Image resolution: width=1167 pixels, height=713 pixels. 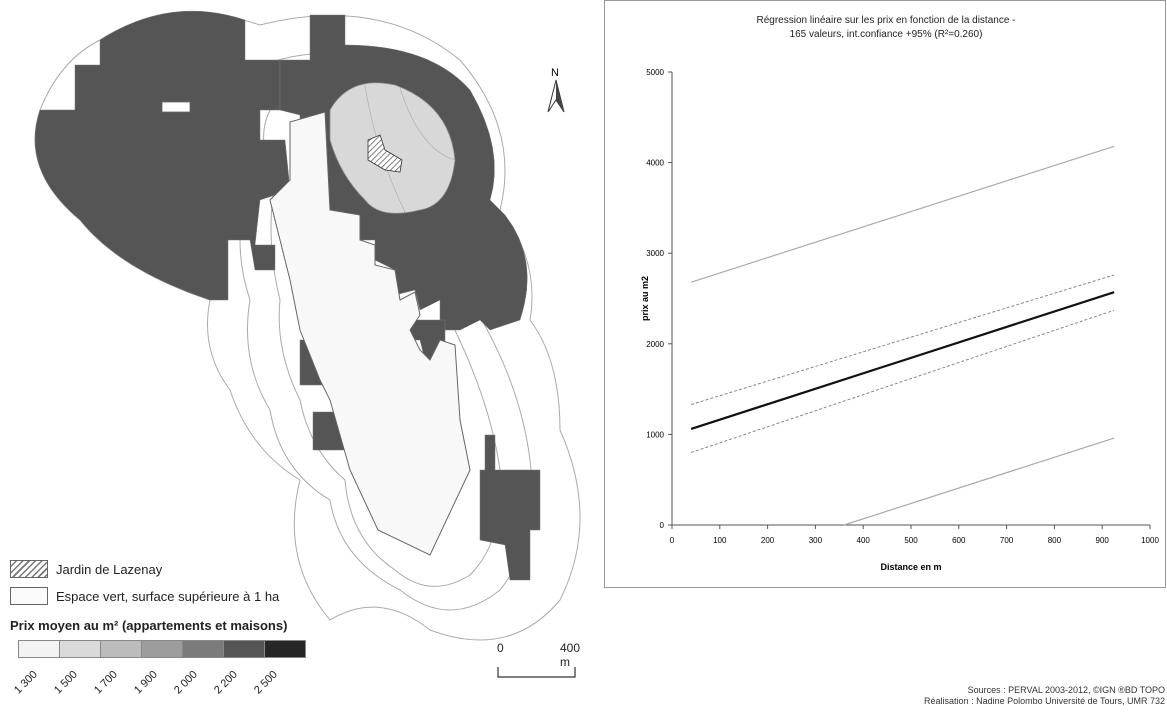 What do you see at coordinates (500, 648) in the screenshot?
I see `scale-start: 0` at bounding box center [500, 648].